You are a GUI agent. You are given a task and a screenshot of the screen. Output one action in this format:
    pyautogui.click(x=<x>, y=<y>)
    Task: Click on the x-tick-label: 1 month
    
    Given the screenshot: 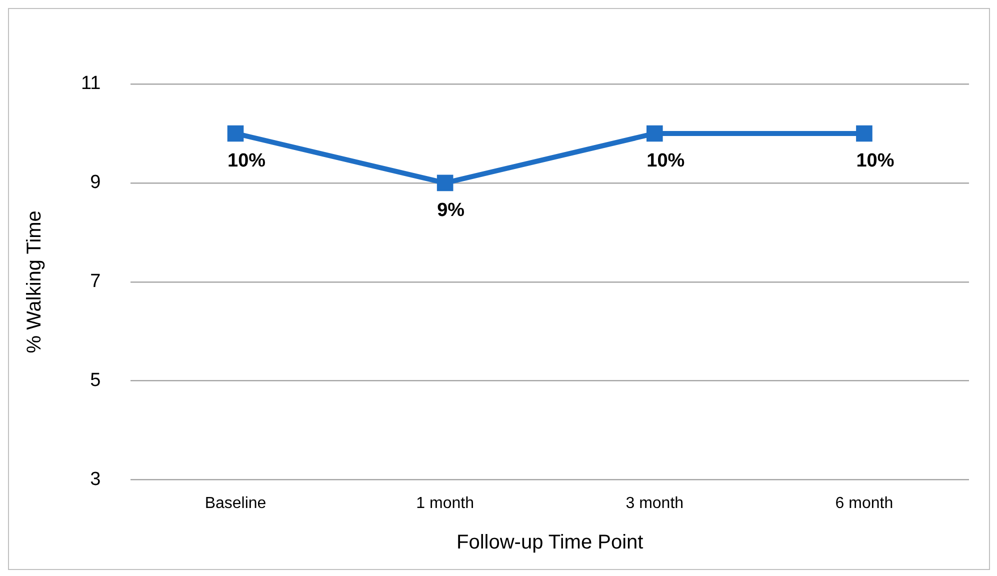 What is the action you would take?
    pyautogui.click(x=445, y=503)
    